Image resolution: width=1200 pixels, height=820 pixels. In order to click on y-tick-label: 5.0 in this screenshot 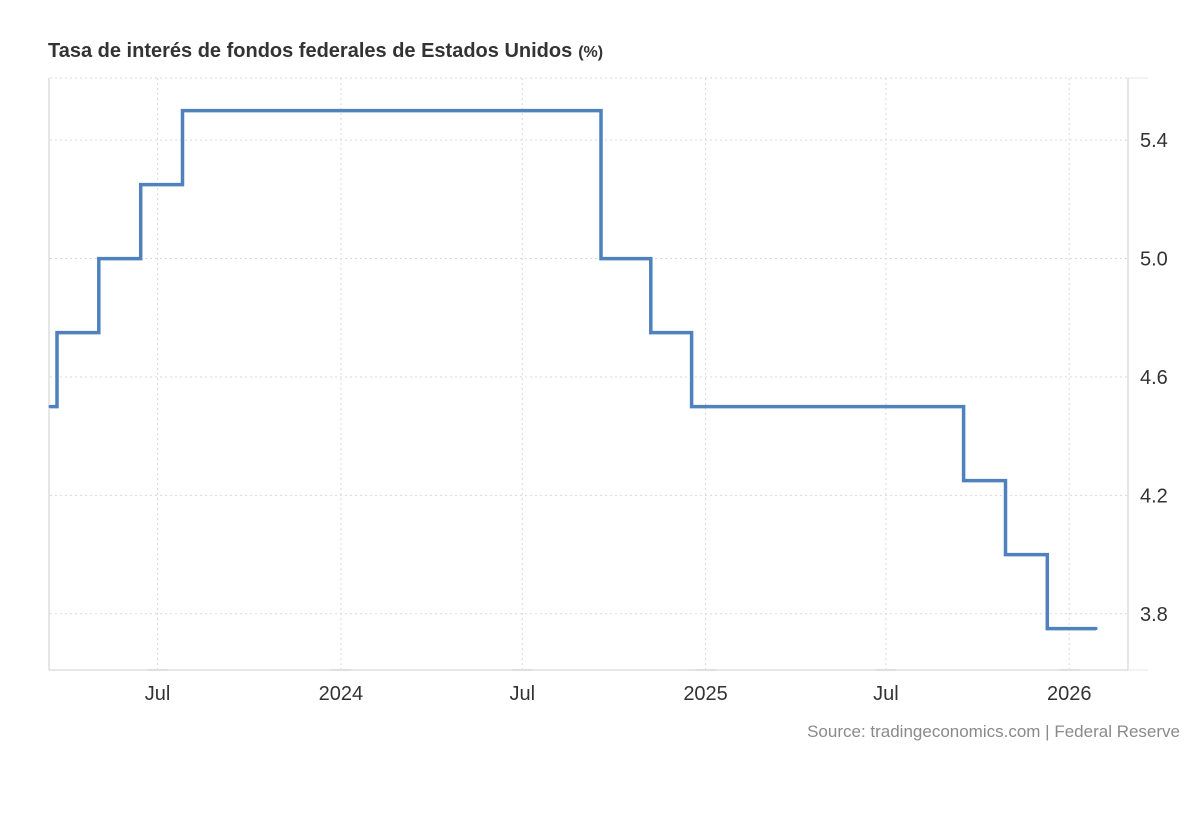, I will do `click(1154, 260)`.